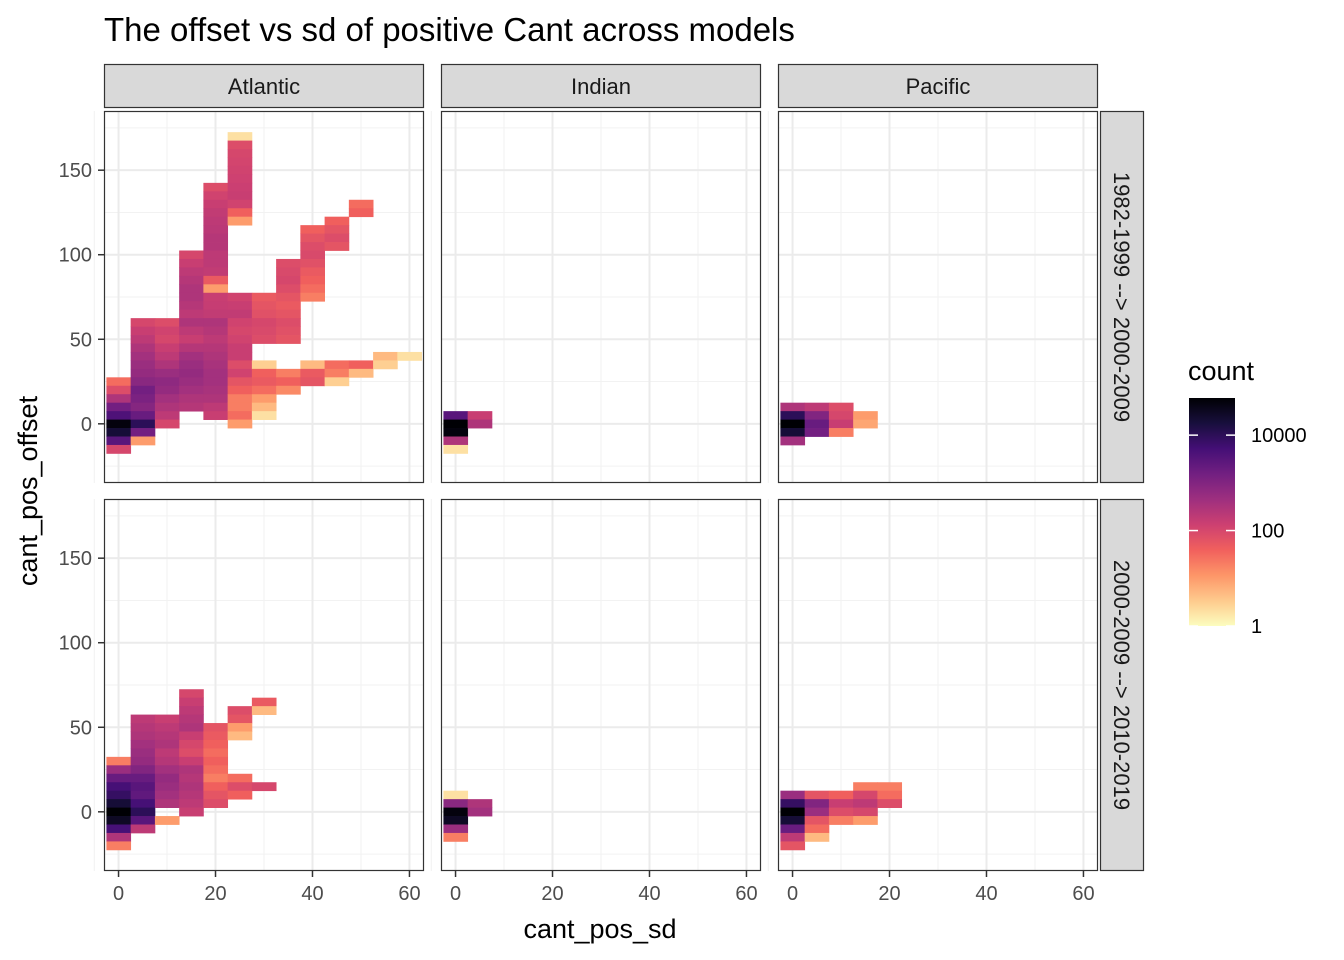  I want to click on x-tick-label: 0, so click(118, 894).